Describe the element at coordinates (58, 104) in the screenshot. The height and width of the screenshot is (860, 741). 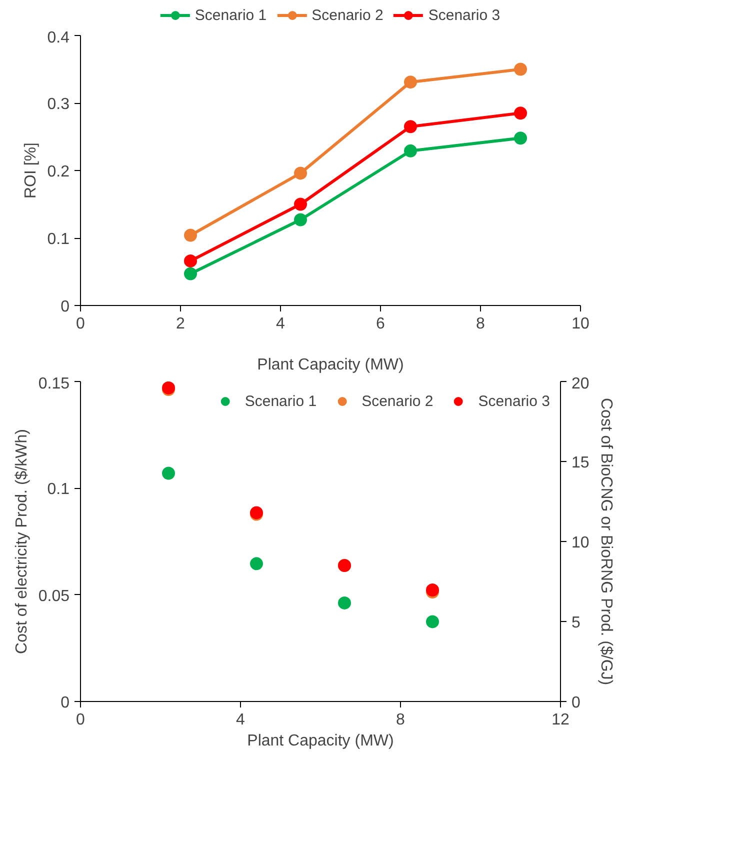
I see `y-tick-label: 0.3` at that location.